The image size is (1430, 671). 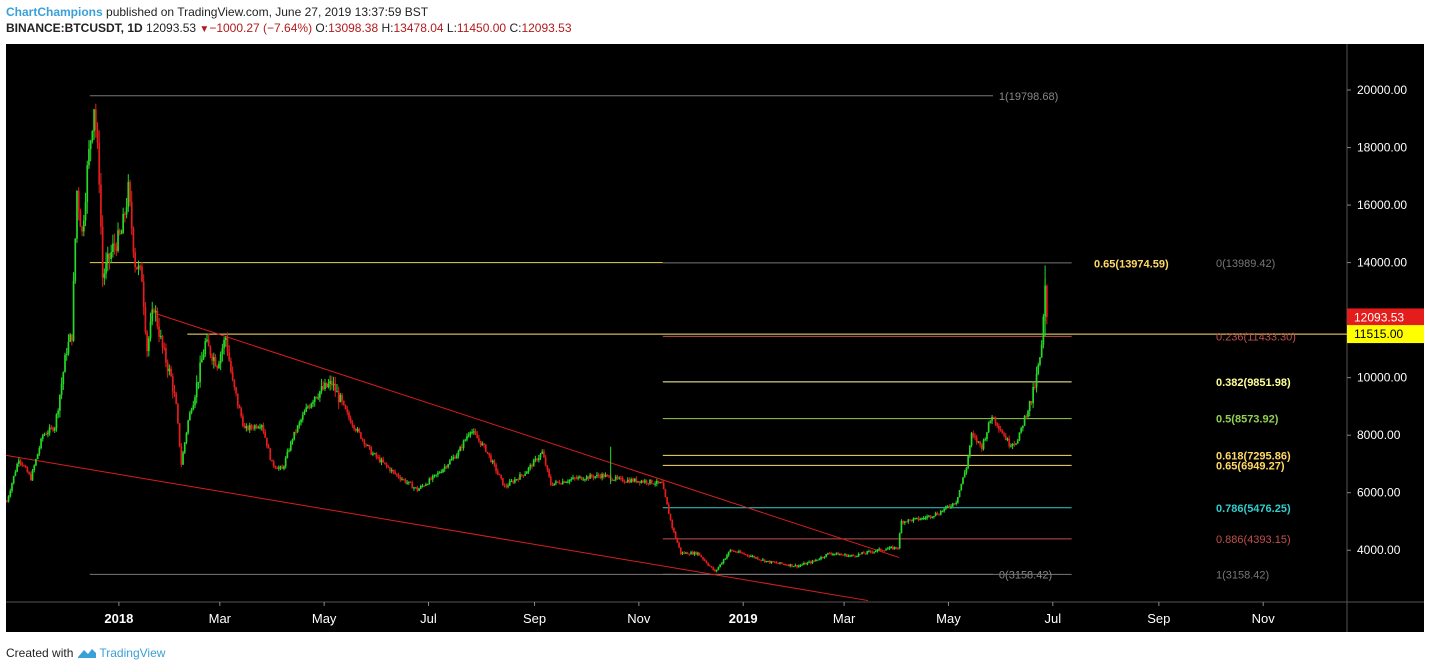 What do you see at coordinates (1242, 575) in the screenshot?
I see `fib-right-label: 1(3158.42)` at bounding box center [1242, 575].